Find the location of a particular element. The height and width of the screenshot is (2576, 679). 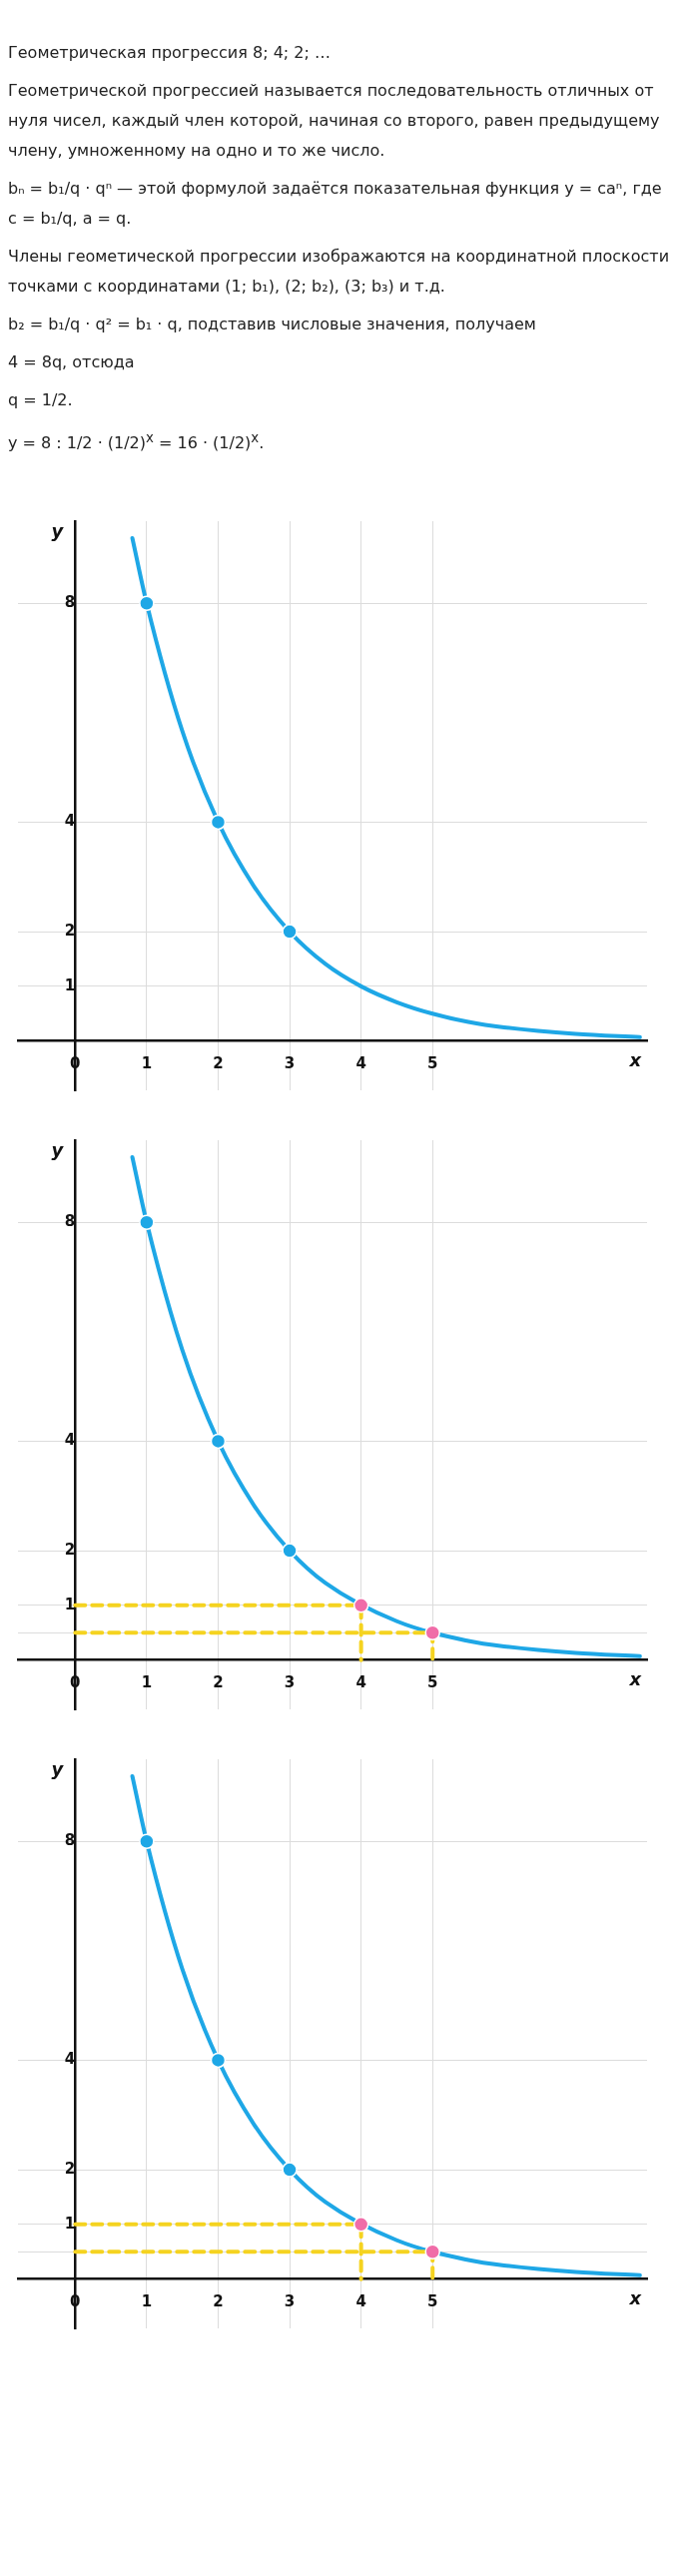

text: b₂ = b₁/q · q² = b₁ · q, подставив числовые значения, получаем is located at coordinates (272, 324).